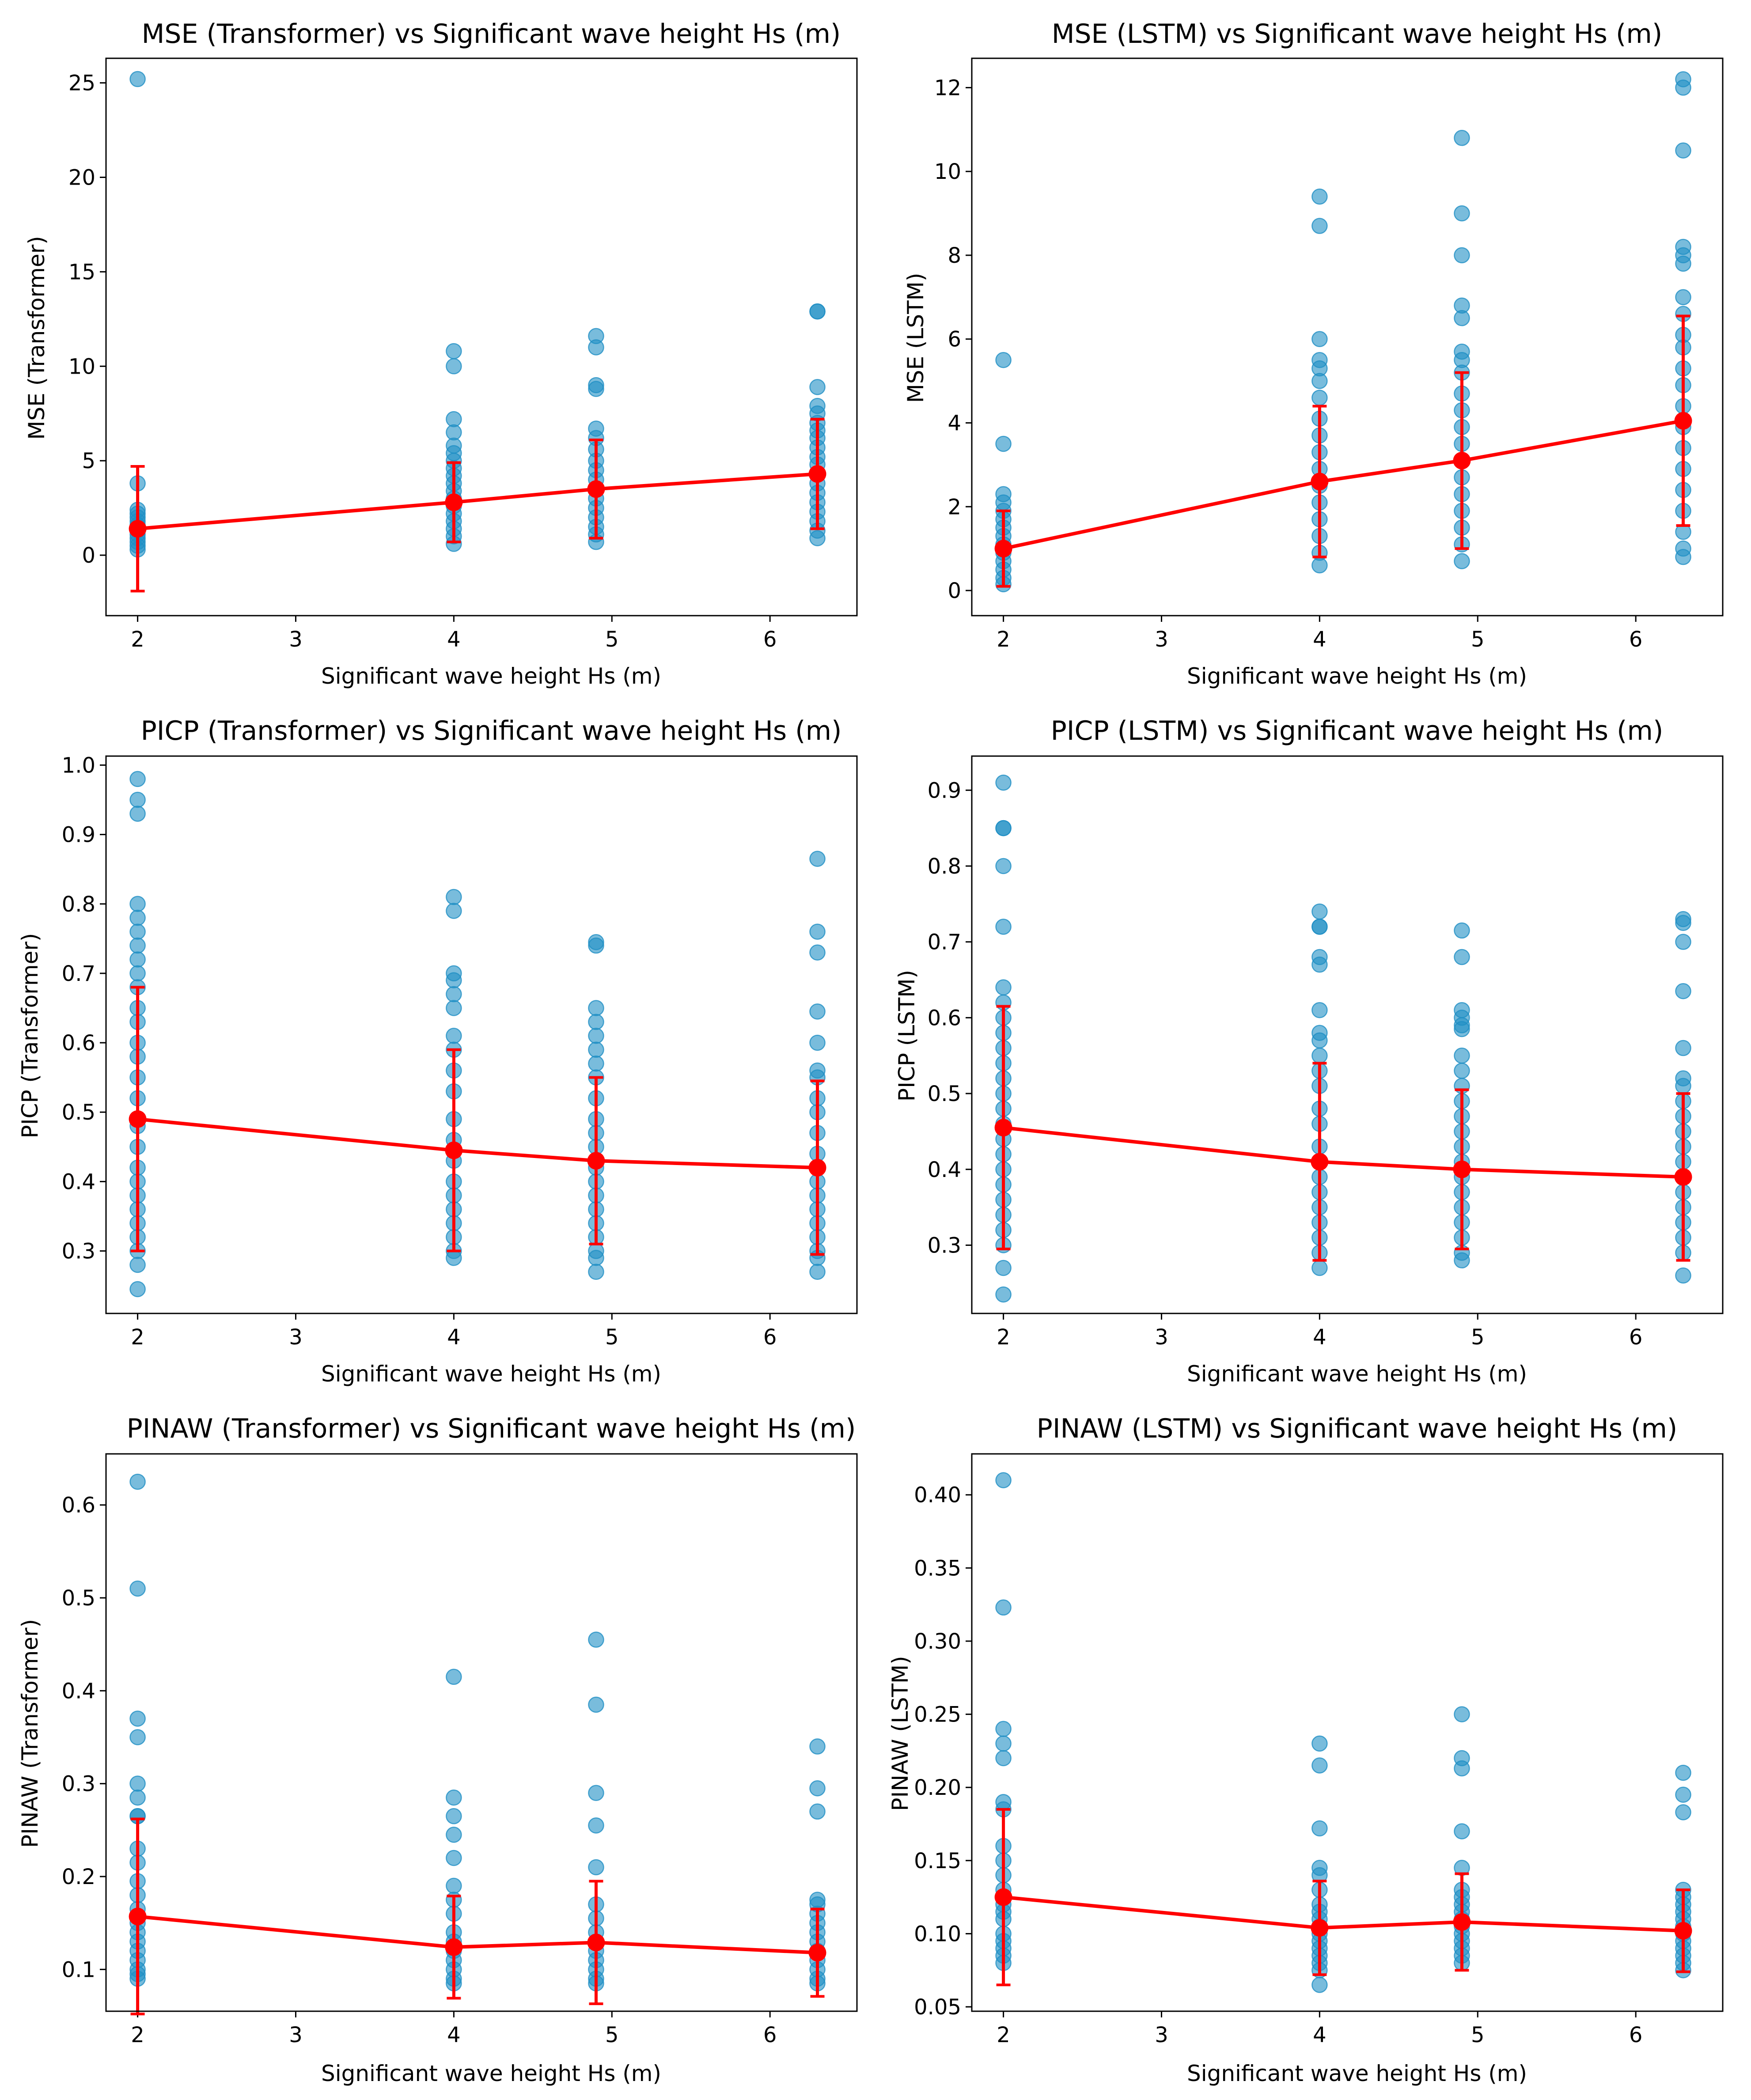  I want to click on y-tick-label: 10, so click(81, 366).